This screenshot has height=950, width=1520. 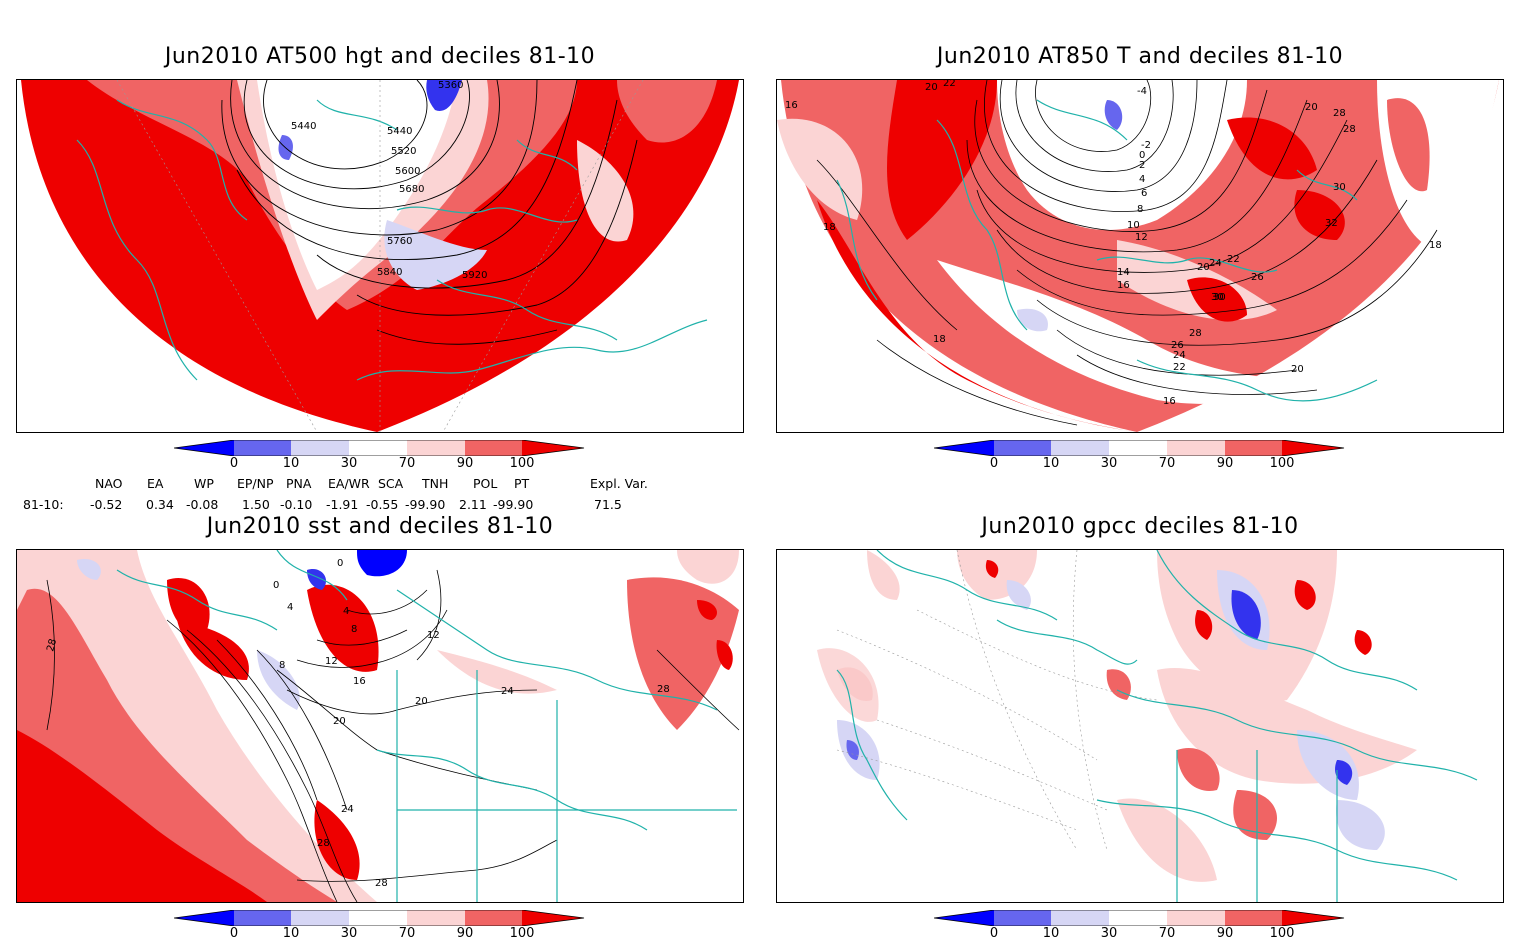 What do you see at coordinates (497, 672) in the screenshot?
I see `decile-patch-lightpink-mid` at bounding box center [497, 672].